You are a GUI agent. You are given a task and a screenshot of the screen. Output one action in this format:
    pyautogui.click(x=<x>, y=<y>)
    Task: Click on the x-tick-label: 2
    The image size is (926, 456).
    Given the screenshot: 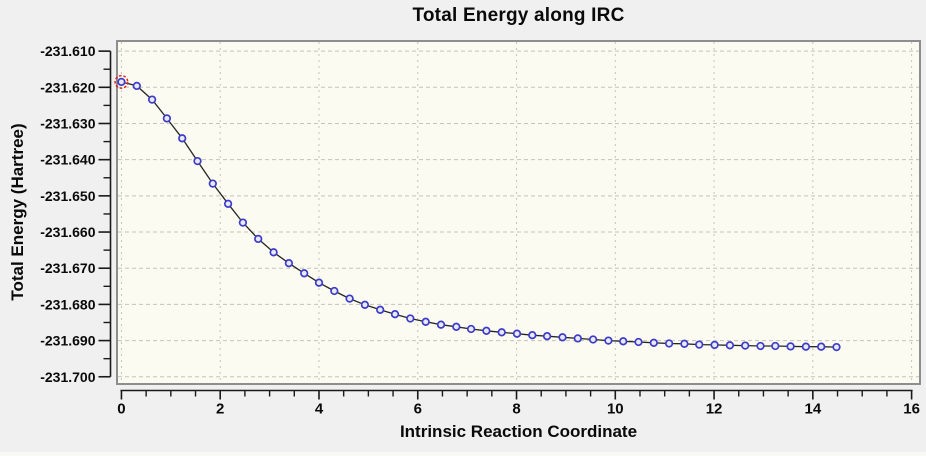 What is the action you would take?
    pyautogui.click(x=220, y=409)
    